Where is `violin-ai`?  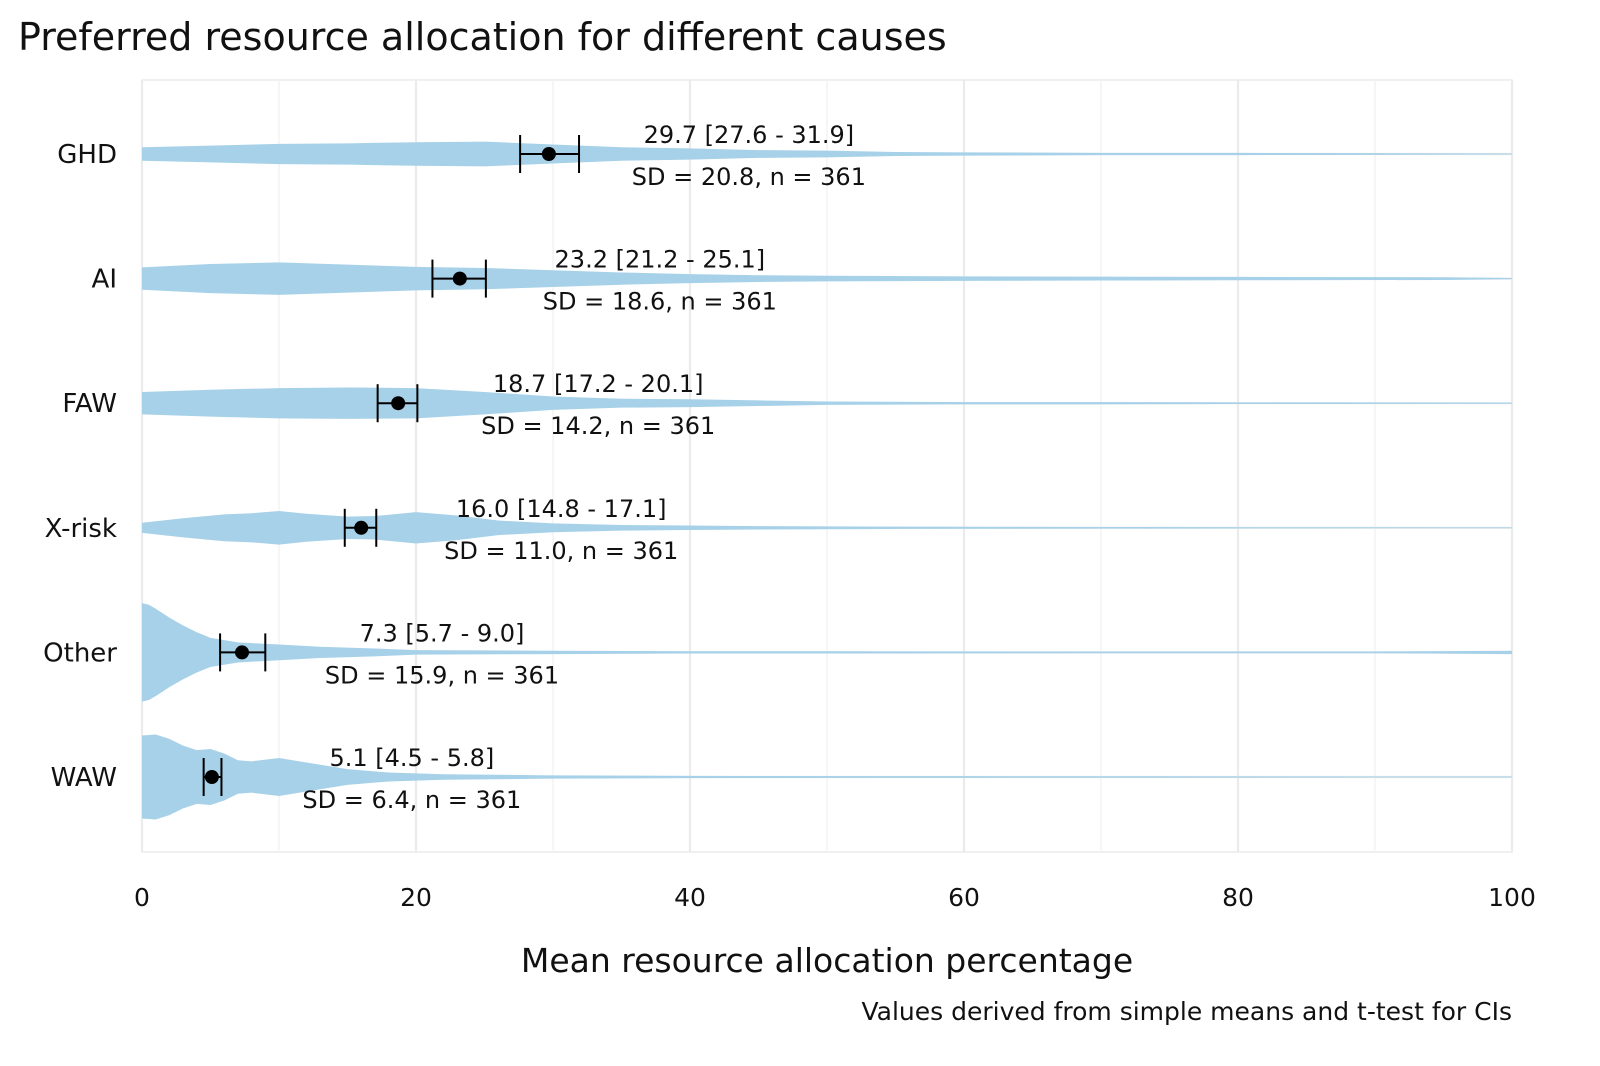
violin-ai is located at coordinates (827, 278).